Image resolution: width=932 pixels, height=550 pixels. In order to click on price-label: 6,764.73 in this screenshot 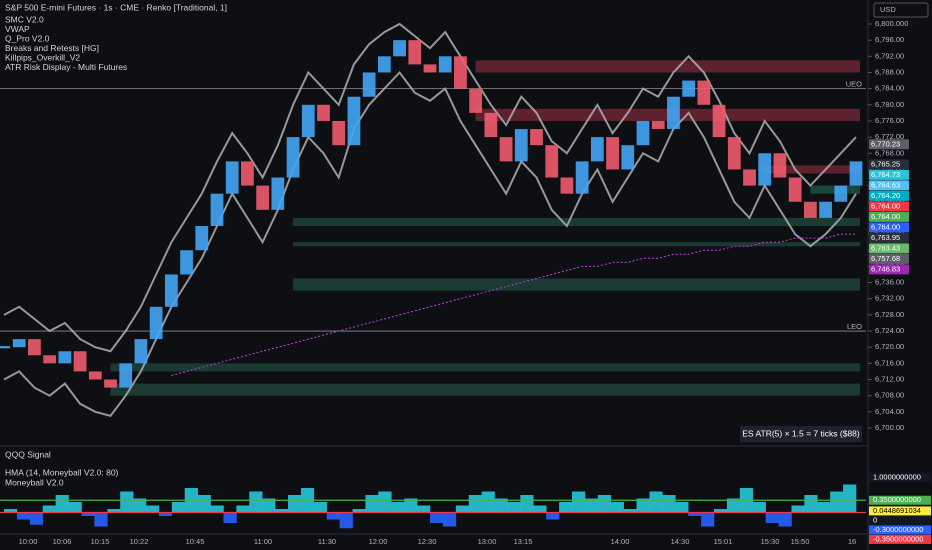, I will do `click(885, 174)`.